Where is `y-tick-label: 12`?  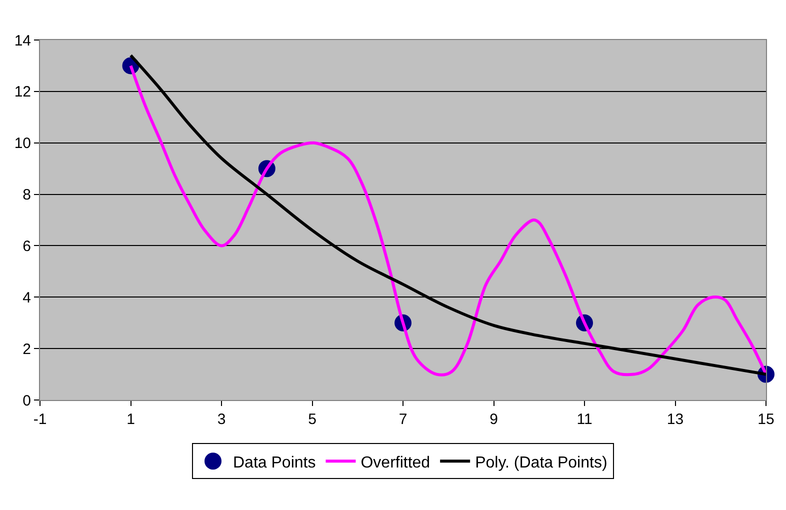 y-tick-label: 12 is located at coordinates (22, 92).